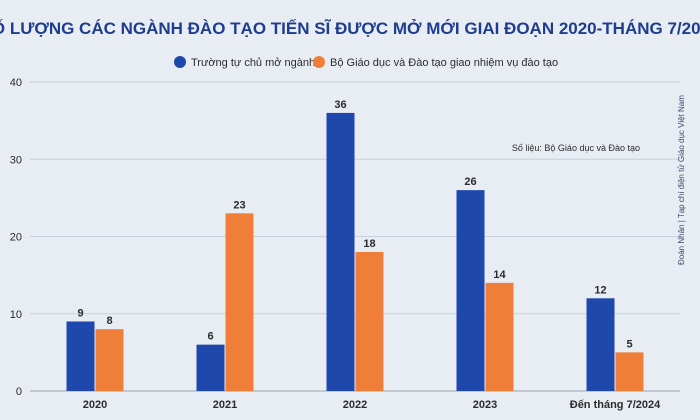 This screenshot has width=700, height=420. Describe the element at coordinates (369, 244) in the screenshot. I see `data-label: 18` at that location.